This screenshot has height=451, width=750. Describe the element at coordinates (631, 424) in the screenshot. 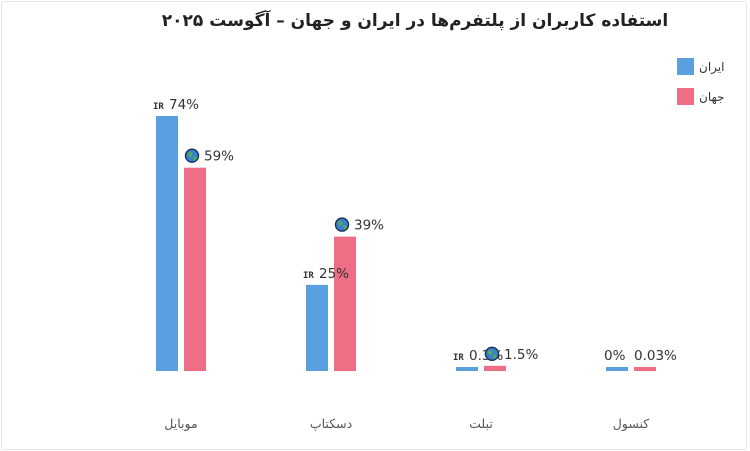

I see `category-label-3: کنسول` at that location.